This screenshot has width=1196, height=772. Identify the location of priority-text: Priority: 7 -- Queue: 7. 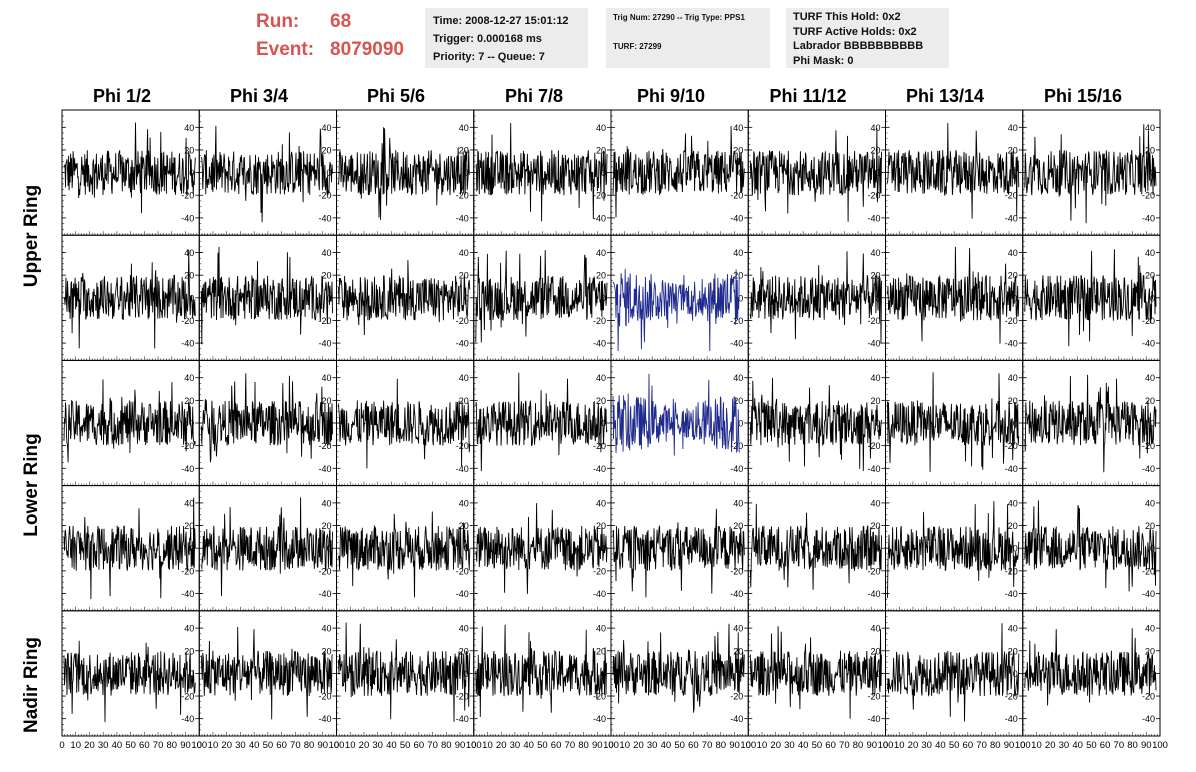
(489, 57).